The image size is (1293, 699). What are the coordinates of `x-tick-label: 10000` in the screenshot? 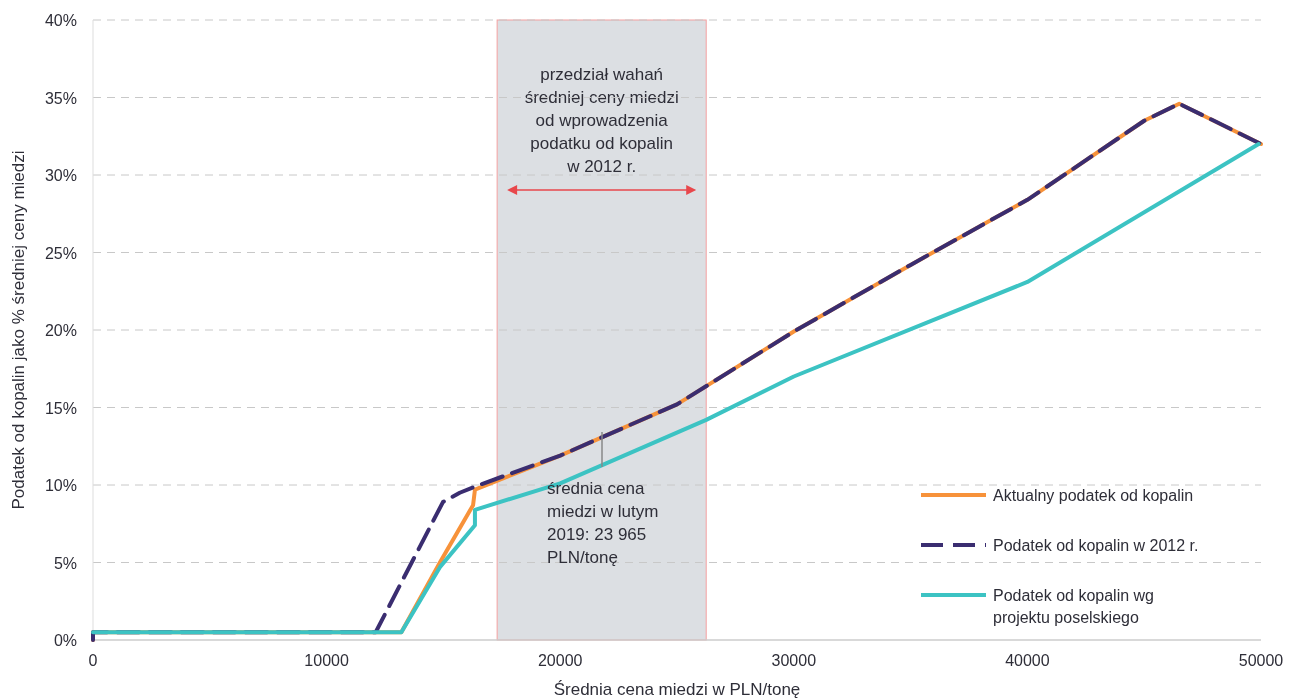 It's located at (326, 660).